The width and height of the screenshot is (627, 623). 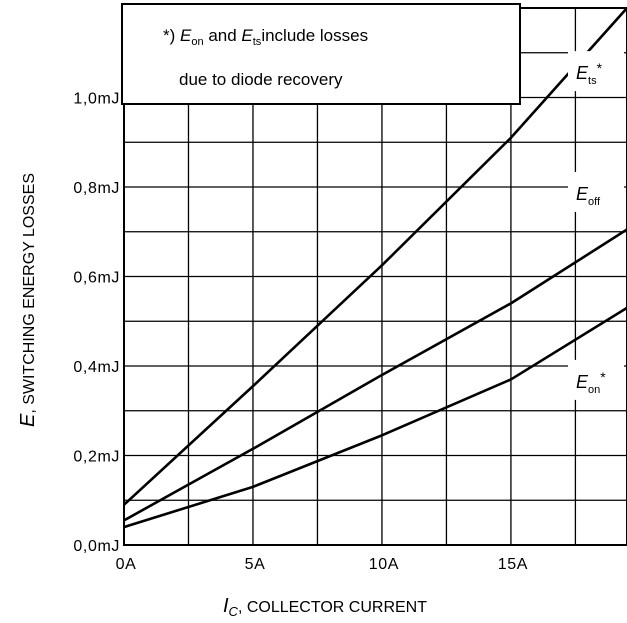 What do you see at coordinates (96, 99) in the screenshot?
I see `y-tick-label: 1,0mJ` at bounding box center [96, 99].